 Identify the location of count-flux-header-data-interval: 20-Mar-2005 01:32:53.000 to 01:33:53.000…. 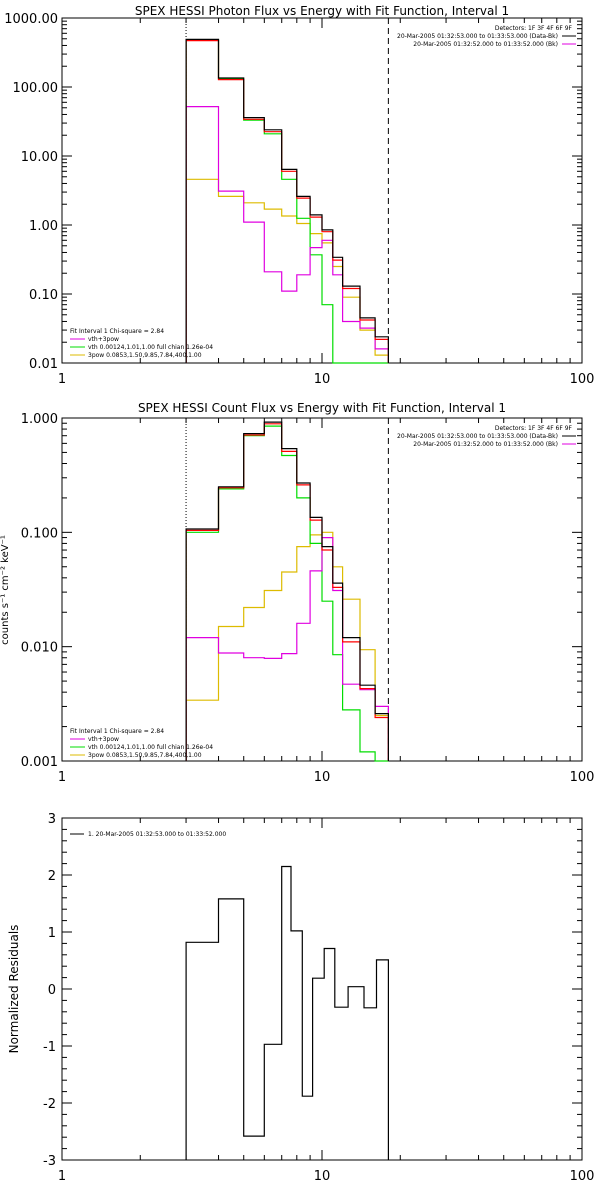
(477, 436).